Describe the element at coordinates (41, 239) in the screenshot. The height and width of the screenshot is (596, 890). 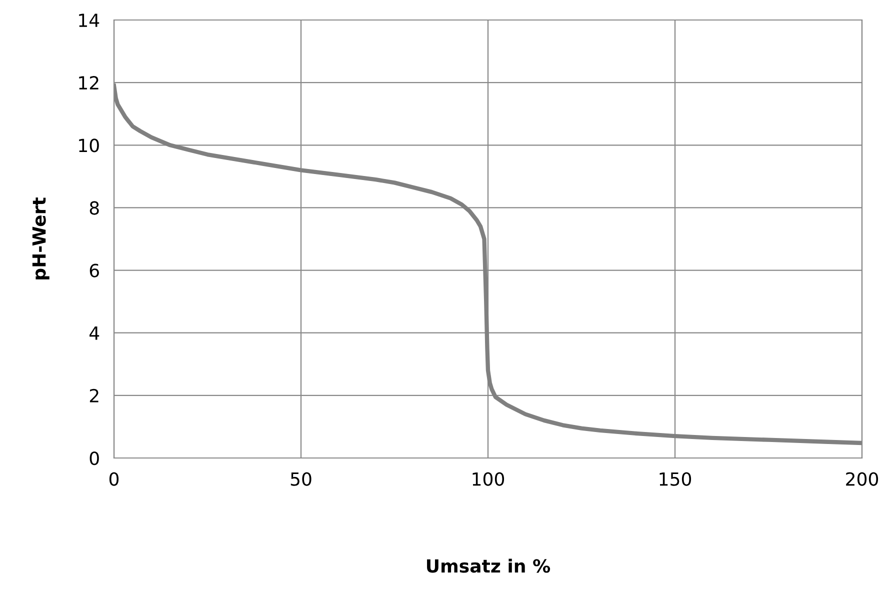
I see `y-axis-title: pH-Wert` at that location.